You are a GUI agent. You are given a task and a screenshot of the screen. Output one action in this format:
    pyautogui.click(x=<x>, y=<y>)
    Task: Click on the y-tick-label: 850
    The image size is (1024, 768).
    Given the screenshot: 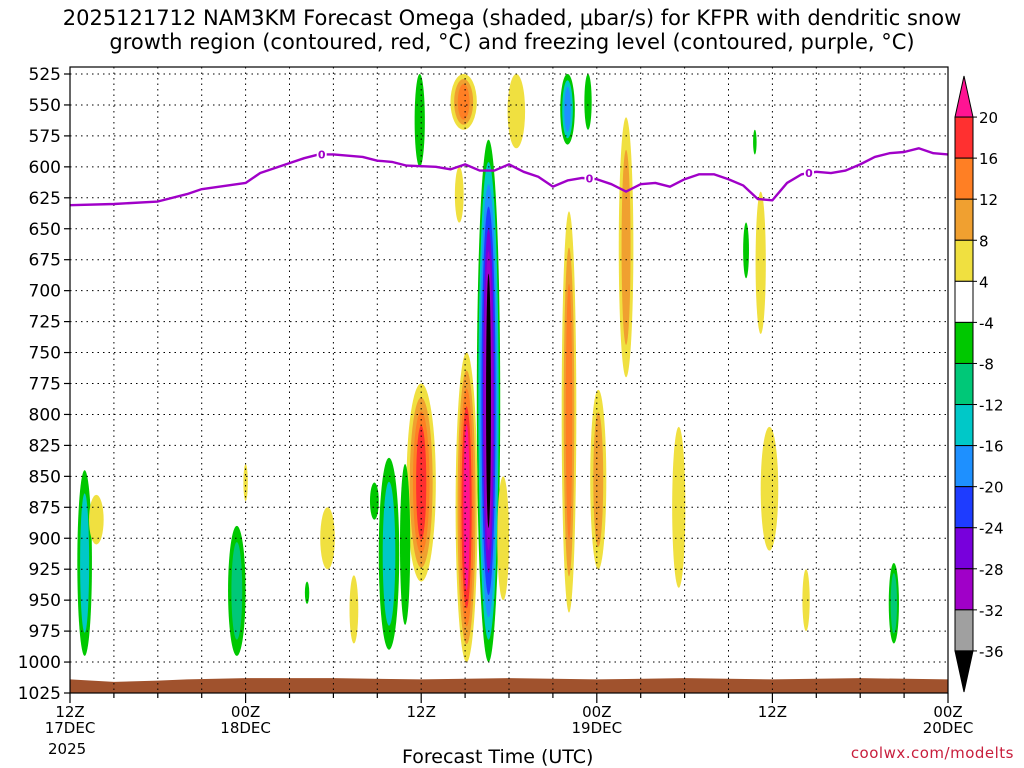 What is the action you would take?
    pyautogui.click(x=45, y=477)
    